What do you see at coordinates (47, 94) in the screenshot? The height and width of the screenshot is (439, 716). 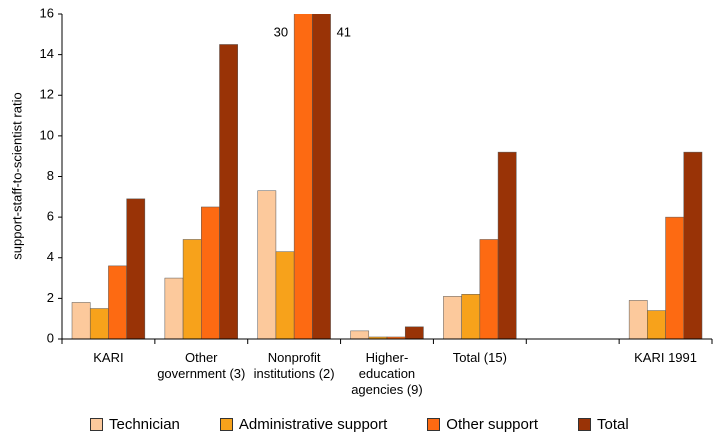 I see `y-tick-label: 12` at bounding box center [47, 94].